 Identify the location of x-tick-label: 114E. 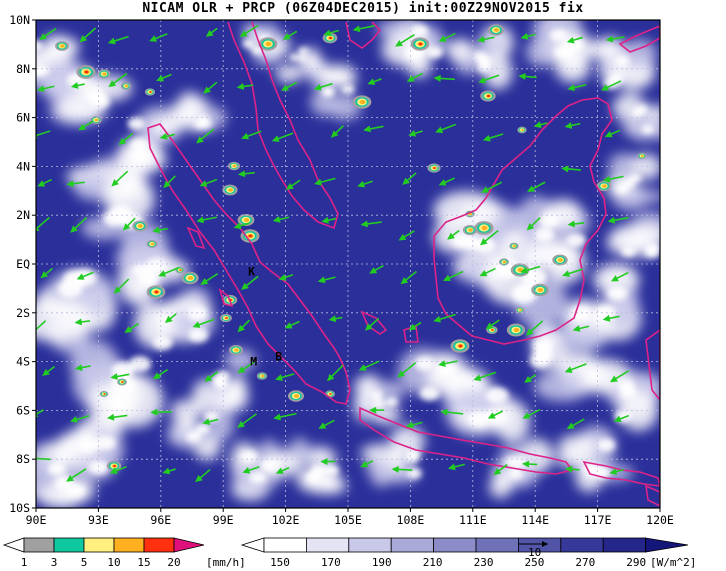
(535, 520).